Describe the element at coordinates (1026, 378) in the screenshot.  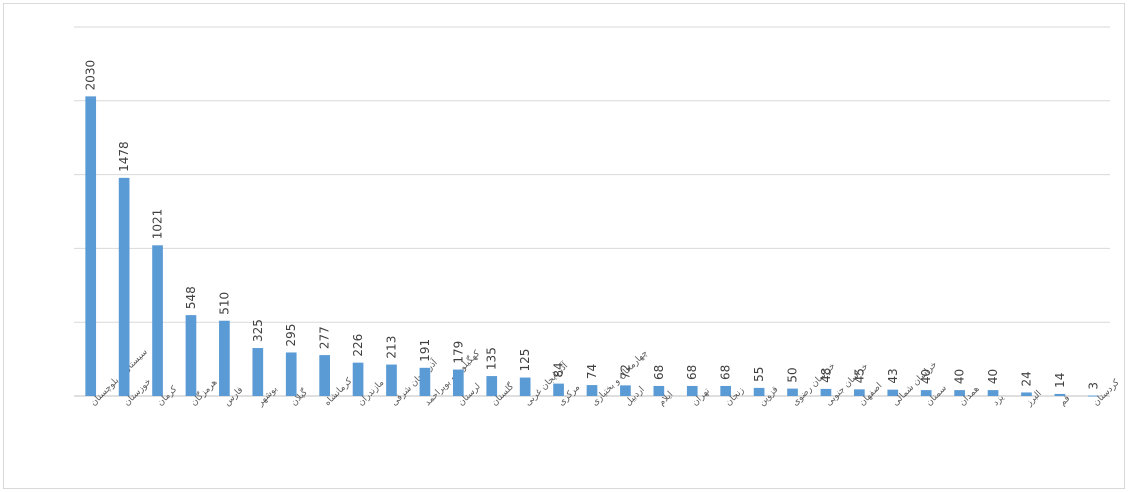
I see `data-label: 24` at that location.